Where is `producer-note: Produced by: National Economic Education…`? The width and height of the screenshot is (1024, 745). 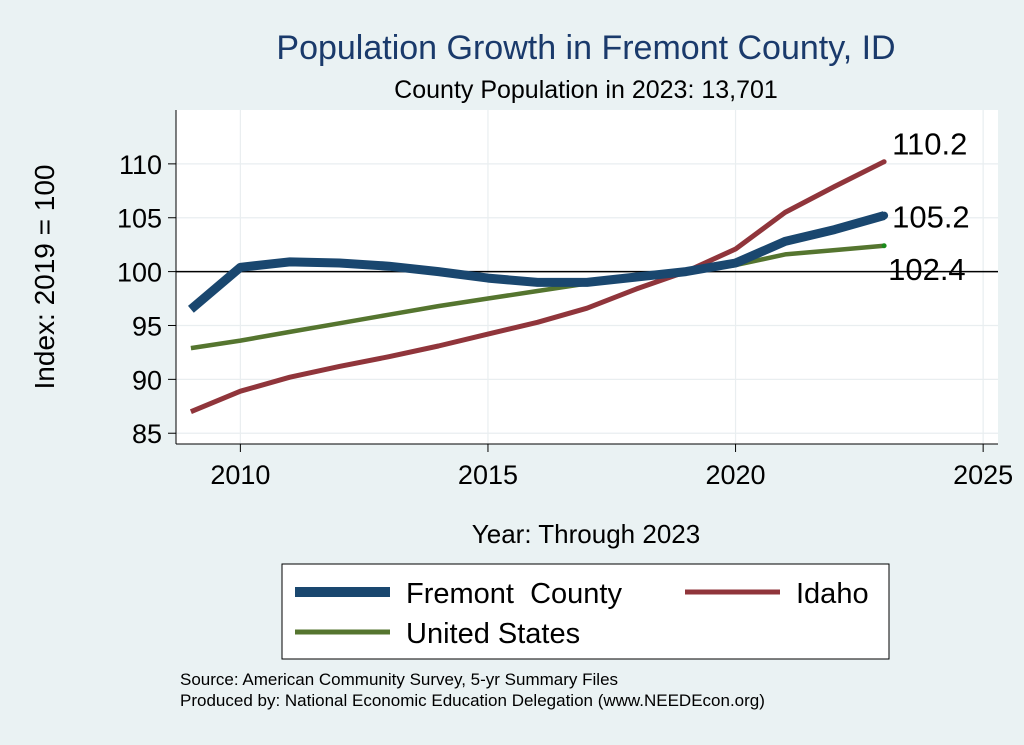
producer-note: Produced by: National Economic Education… is located at coordinates (472, 700).